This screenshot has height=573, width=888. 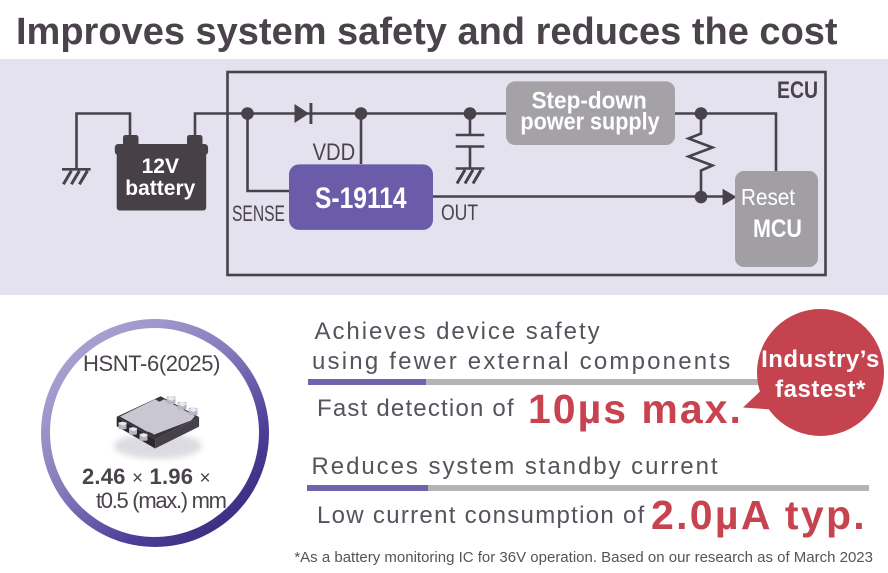 What do you see at coordinates (589, 100) in the screenshot?
I see `svg-text: Step-down` at bounding box center [589, 100].